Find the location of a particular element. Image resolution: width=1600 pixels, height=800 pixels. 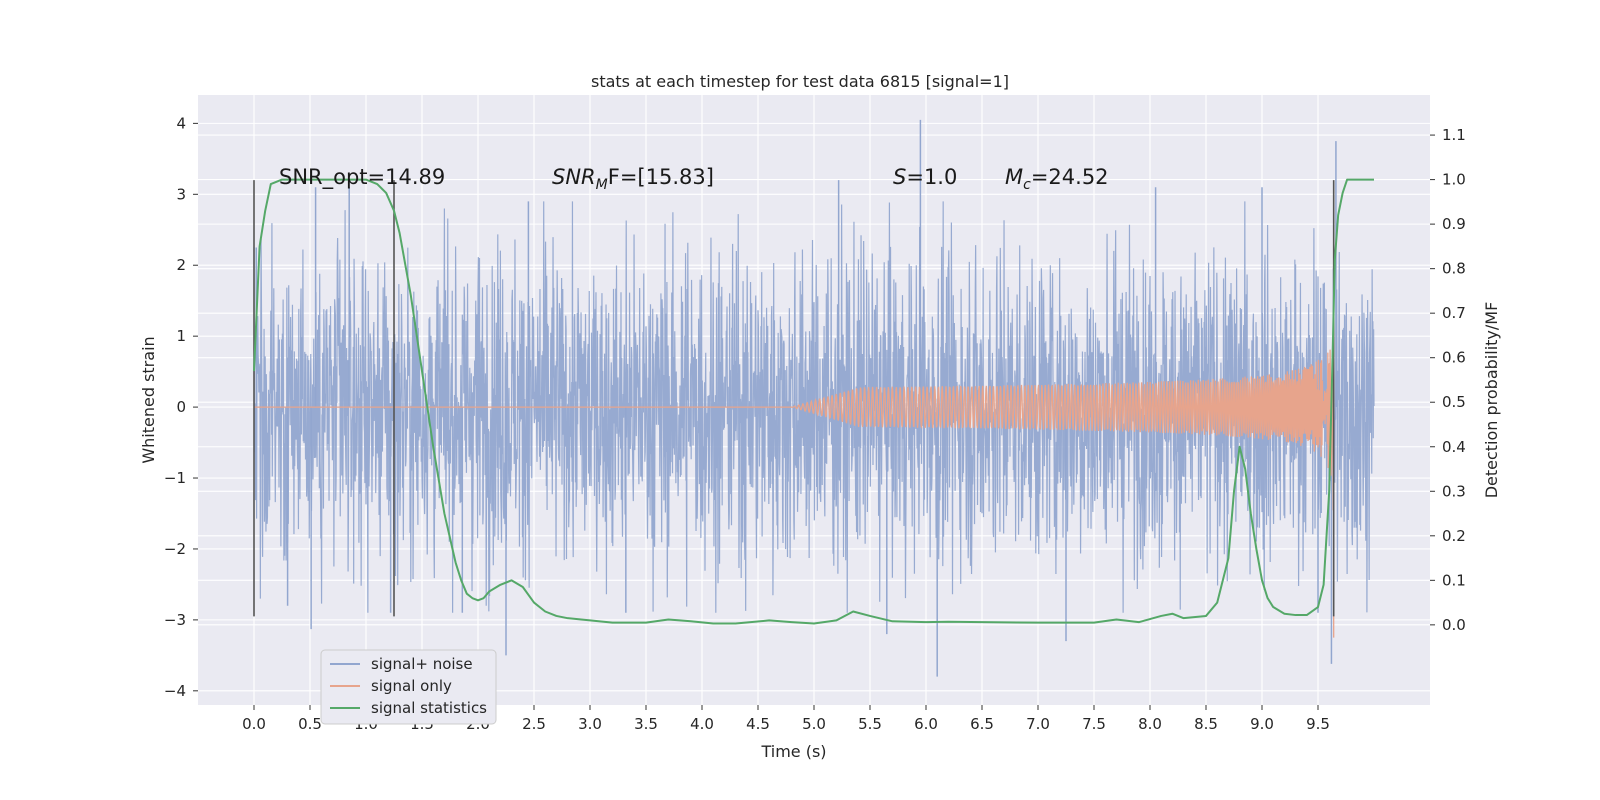

x-axis-label: Time (s) is located at coordinates (793, 751).